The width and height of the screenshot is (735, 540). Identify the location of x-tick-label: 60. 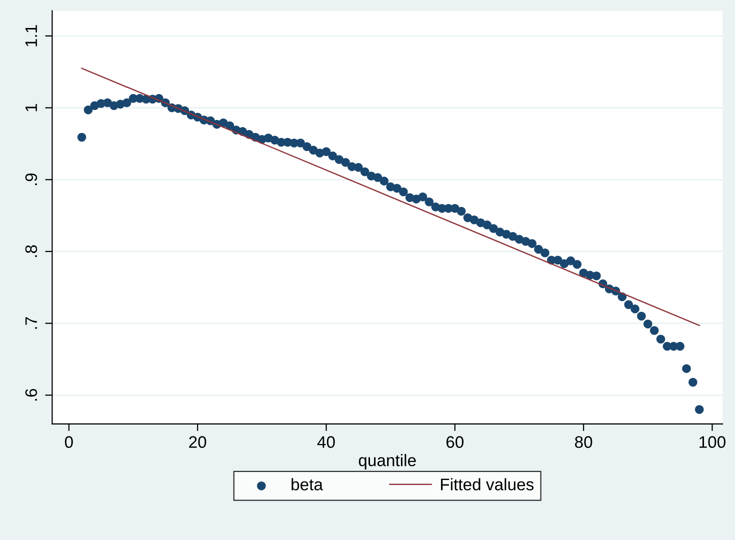
(455, 442).